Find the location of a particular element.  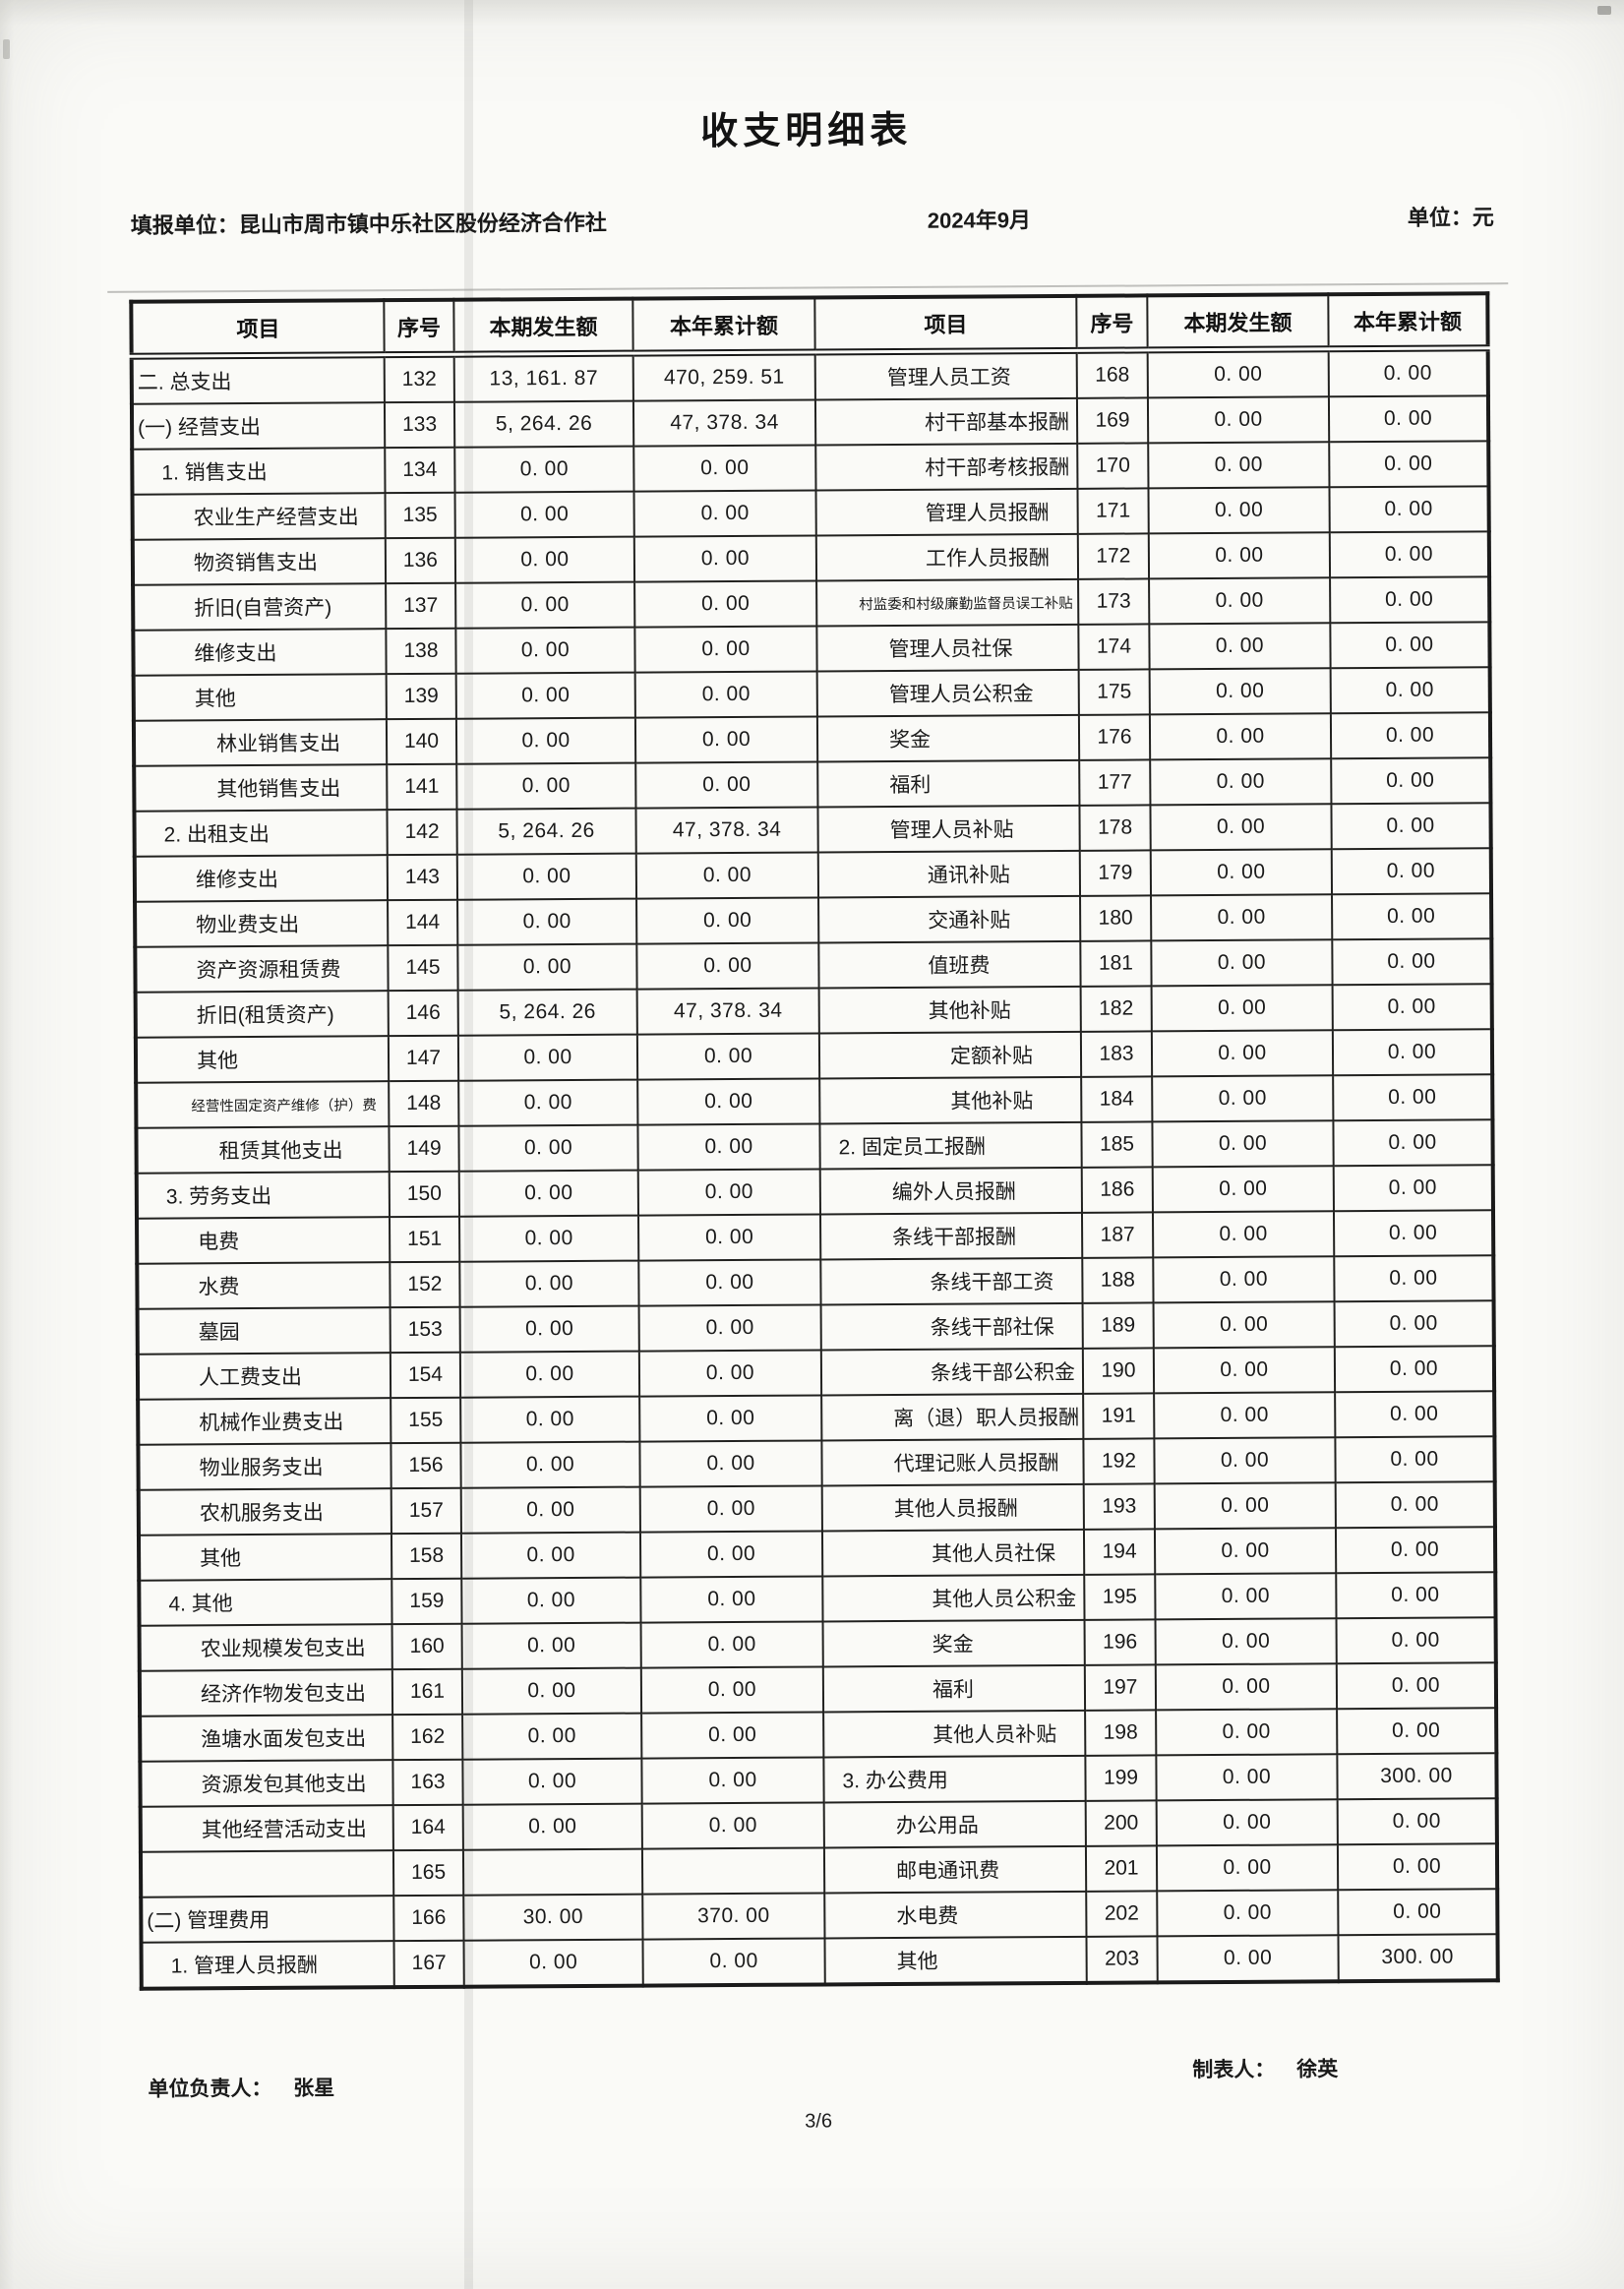

item-cell: 水费 is located at coordinates (264, 1285).